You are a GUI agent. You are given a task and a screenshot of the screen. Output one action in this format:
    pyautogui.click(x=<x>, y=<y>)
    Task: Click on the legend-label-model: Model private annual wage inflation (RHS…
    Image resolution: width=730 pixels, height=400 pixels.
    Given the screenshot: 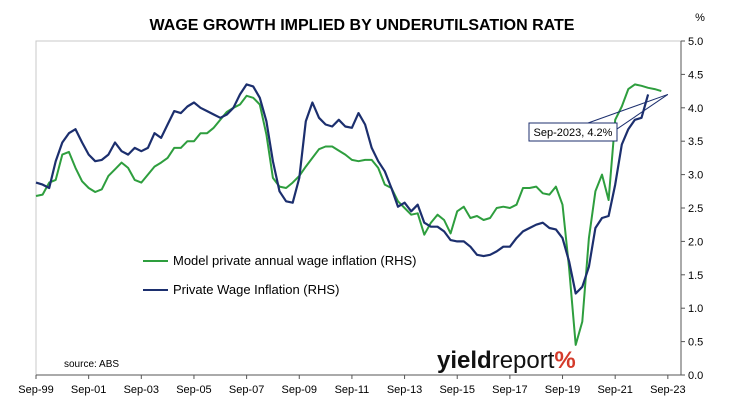 What is the action you would take?
    pyautogui.click(x=295, y=260)
    